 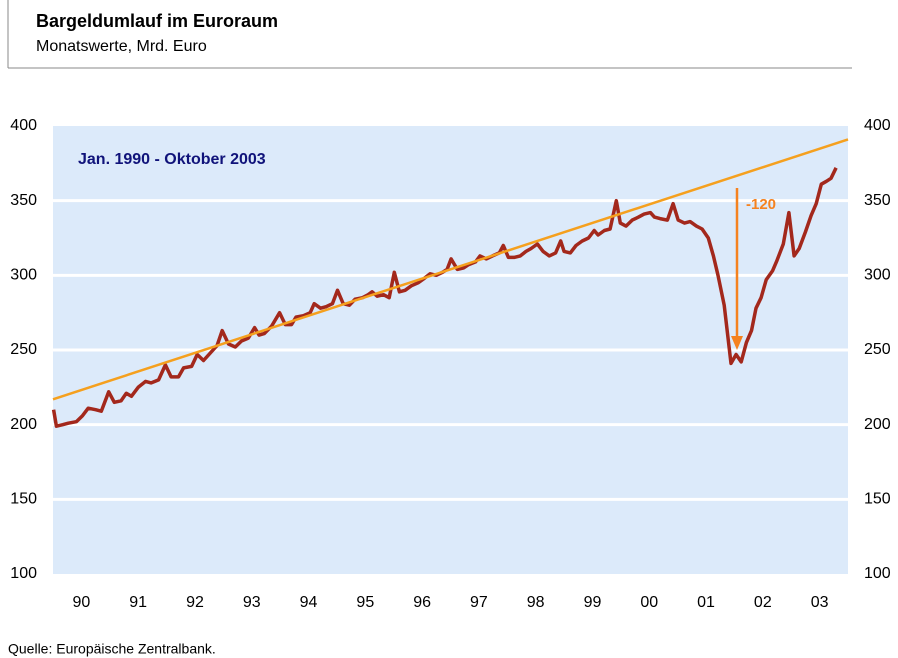 What do you see at coordinates (81, 602) in the screenshot?
I see `x-tick-label: 90` at bounding box center [81, 602].